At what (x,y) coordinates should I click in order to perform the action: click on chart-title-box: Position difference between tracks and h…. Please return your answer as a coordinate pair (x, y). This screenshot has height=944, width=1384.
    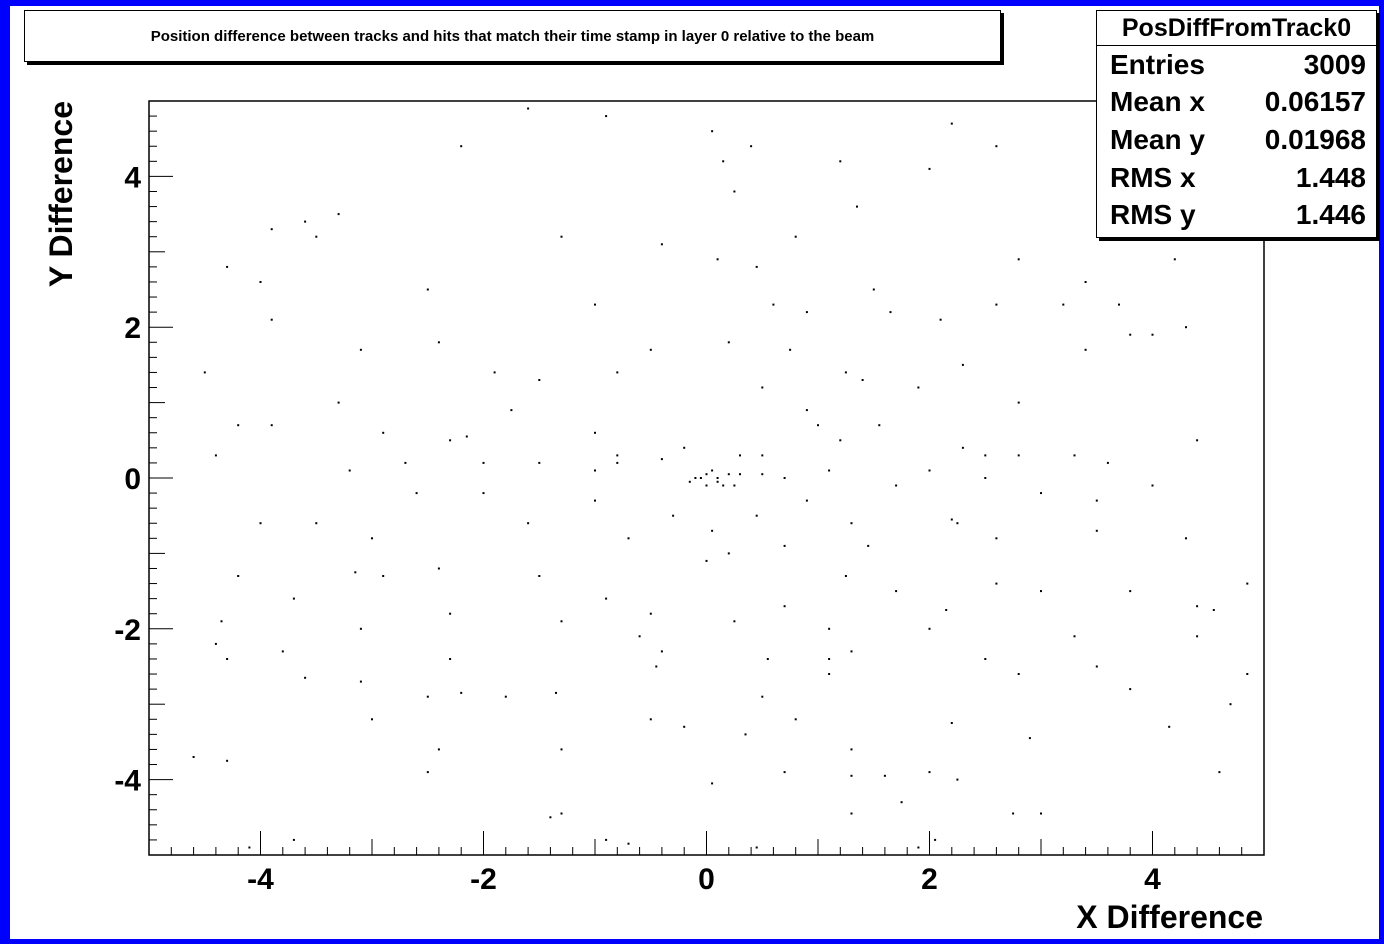
    Looking at the image, I should click on (512, 36).